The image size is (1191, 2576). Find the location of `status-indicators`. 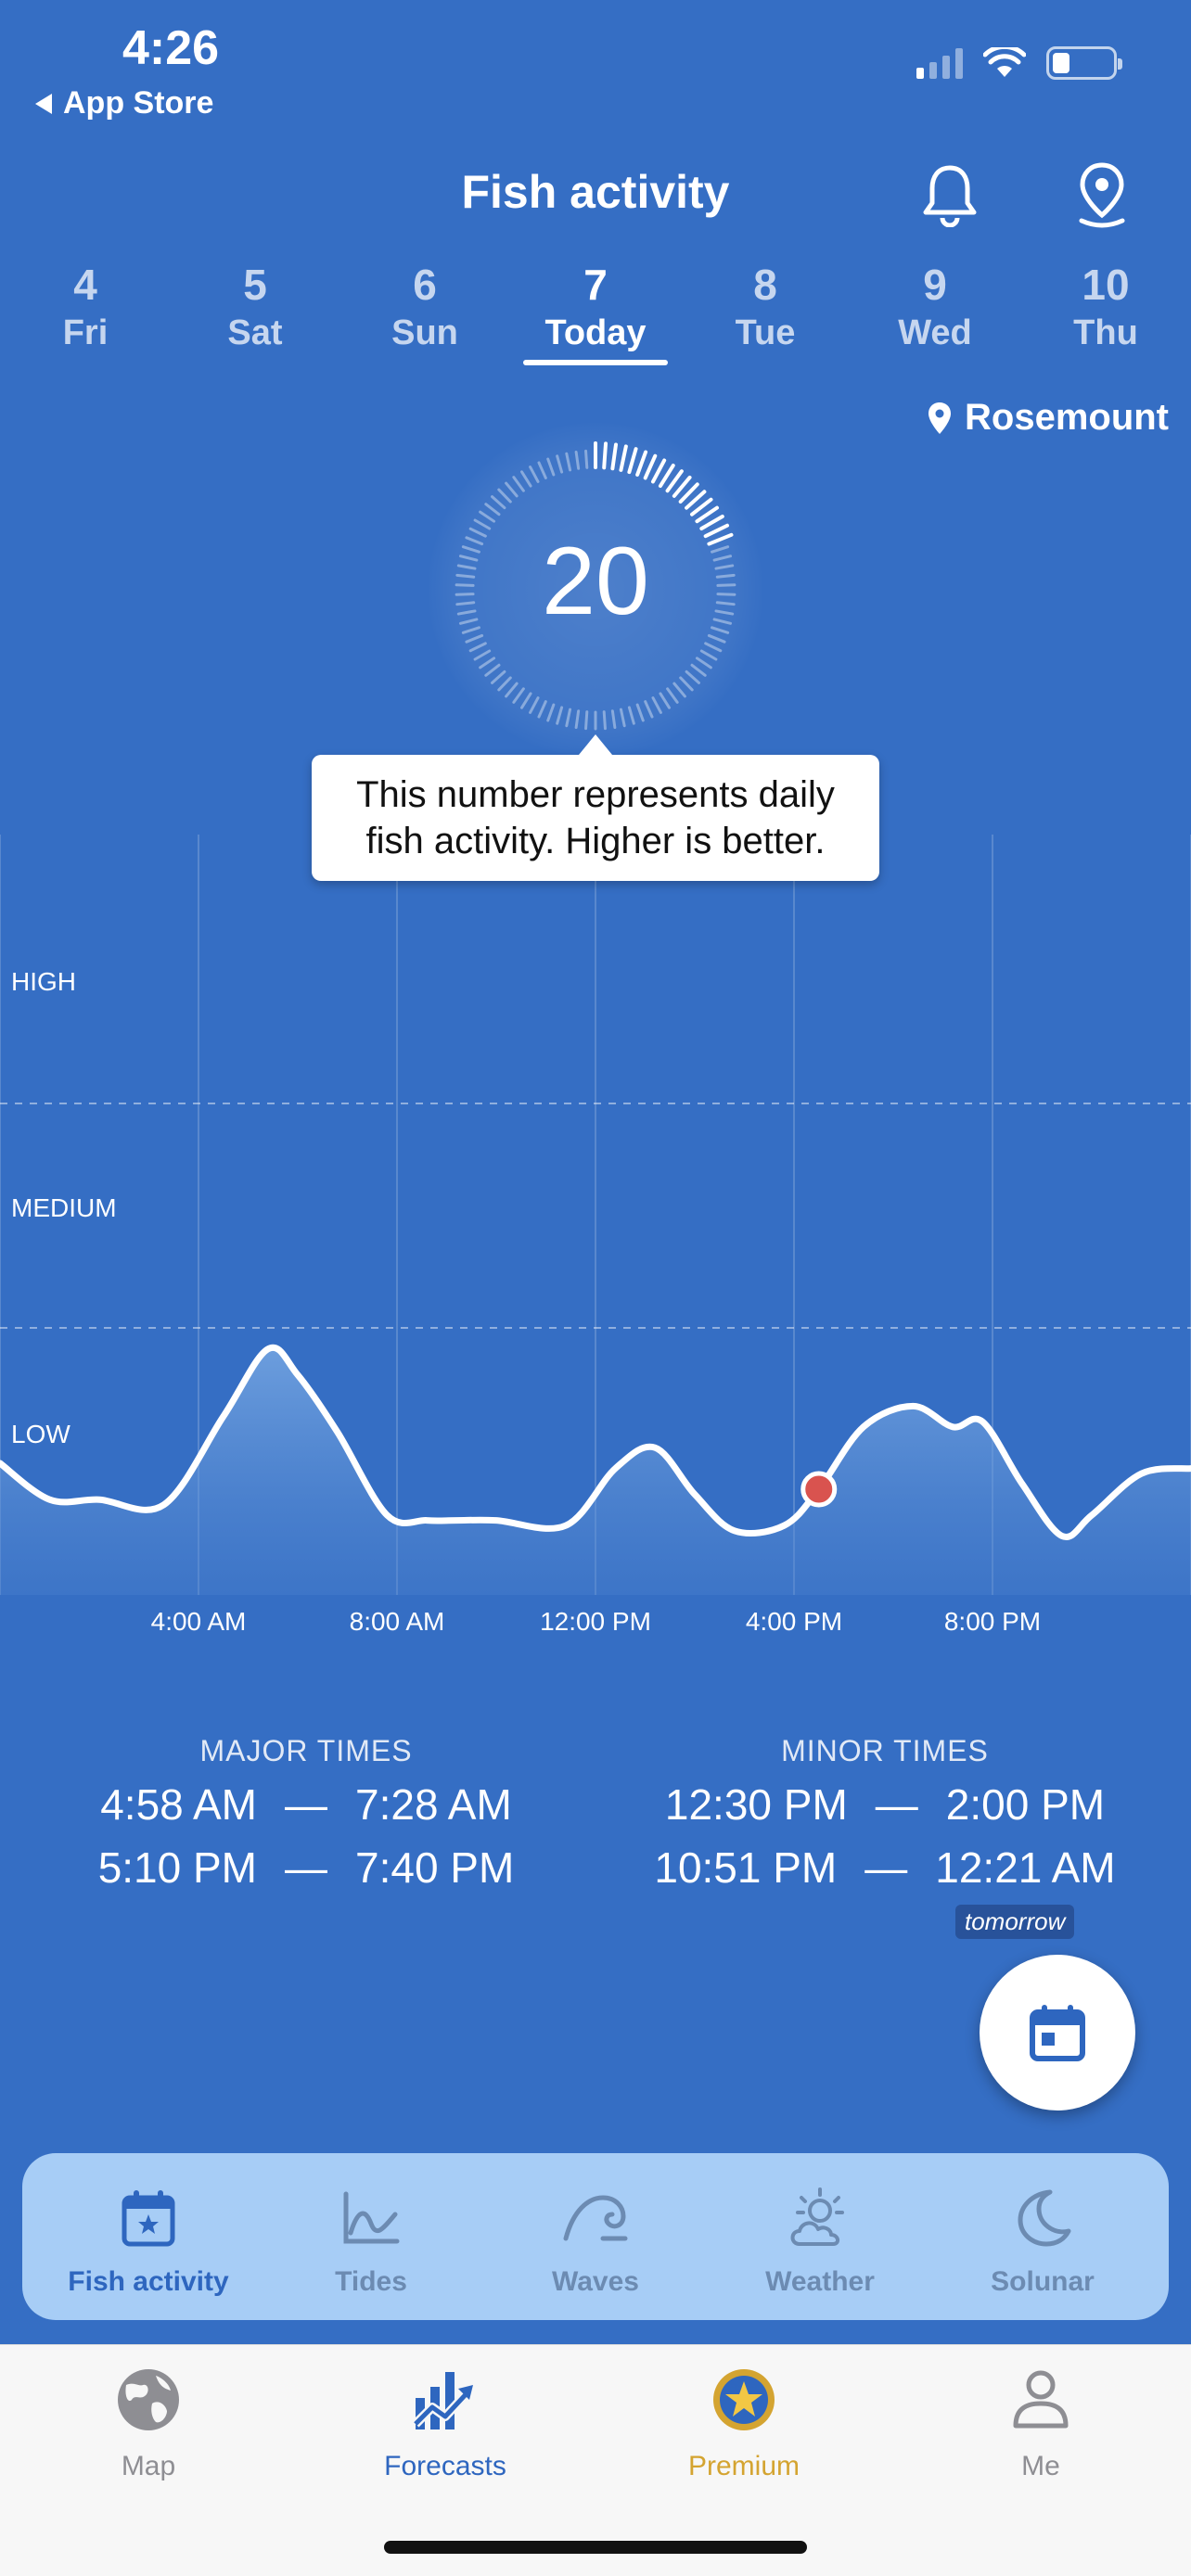

status-indicators is located at coordinates (1019, 63).